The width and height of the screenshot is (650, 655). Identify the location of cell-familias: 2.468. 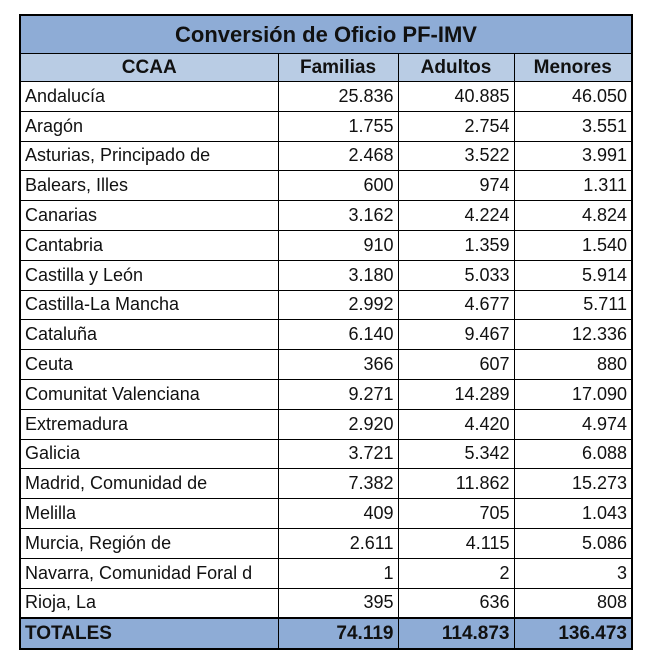
(338, 156).